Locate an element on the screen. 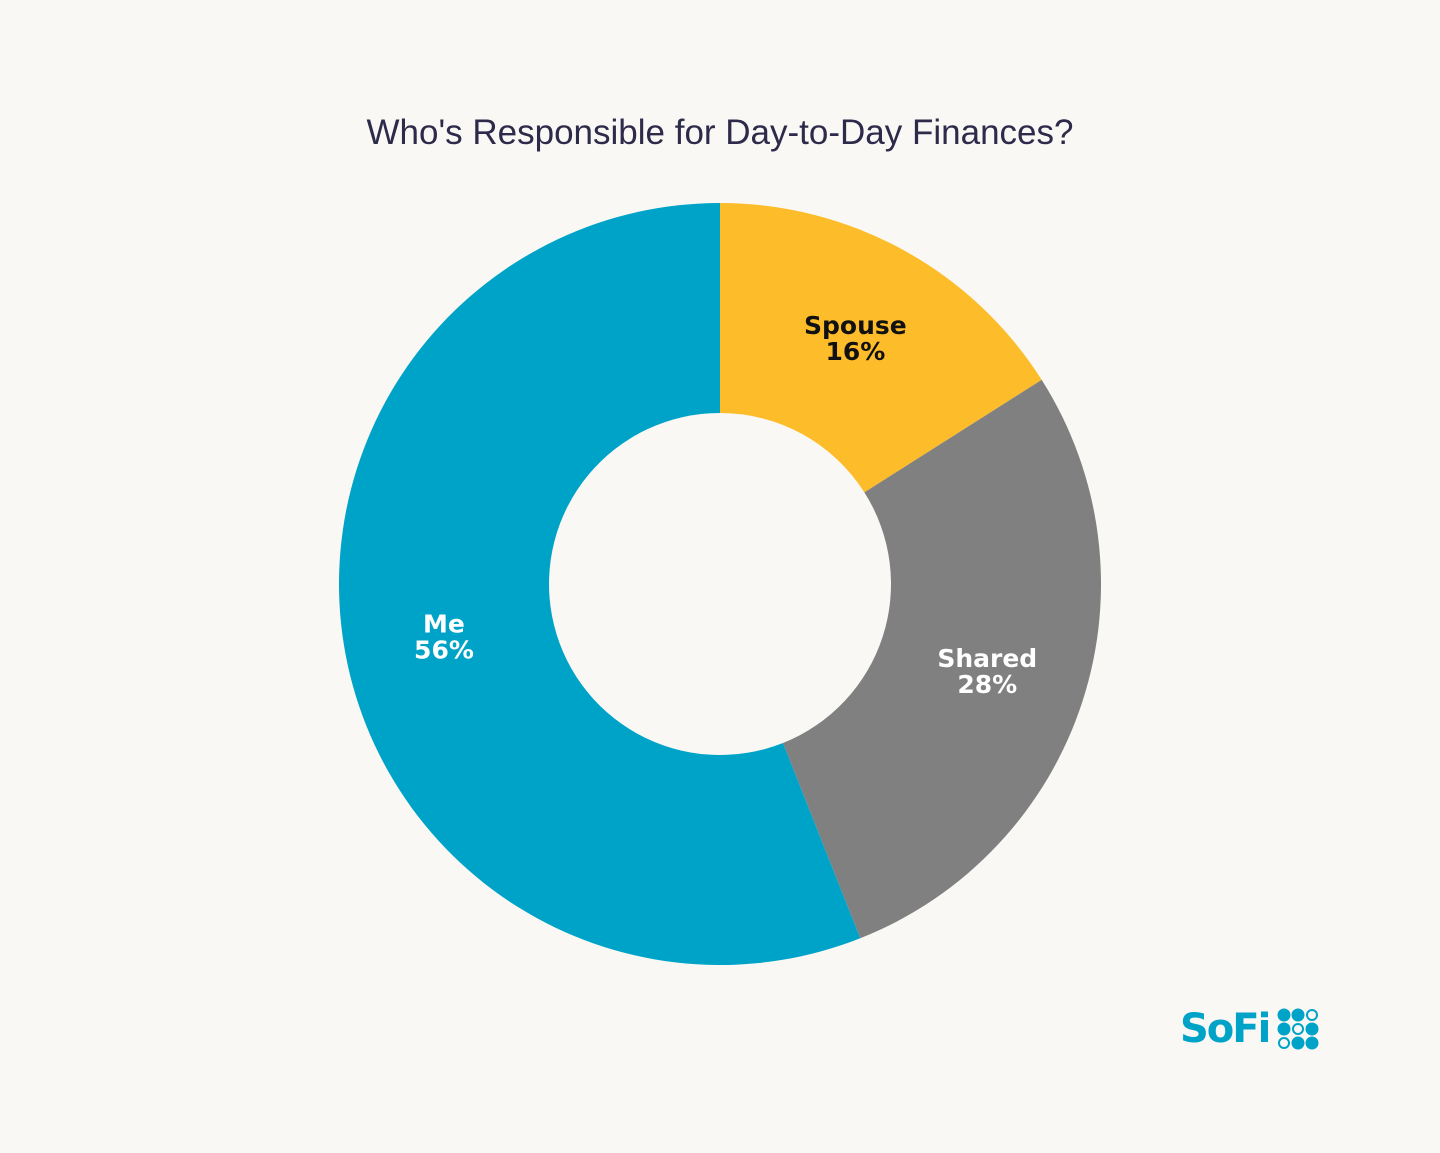 This screenshot has width=1440, height=1153. slice-label-me: Me is located at coordinates (444, 624).